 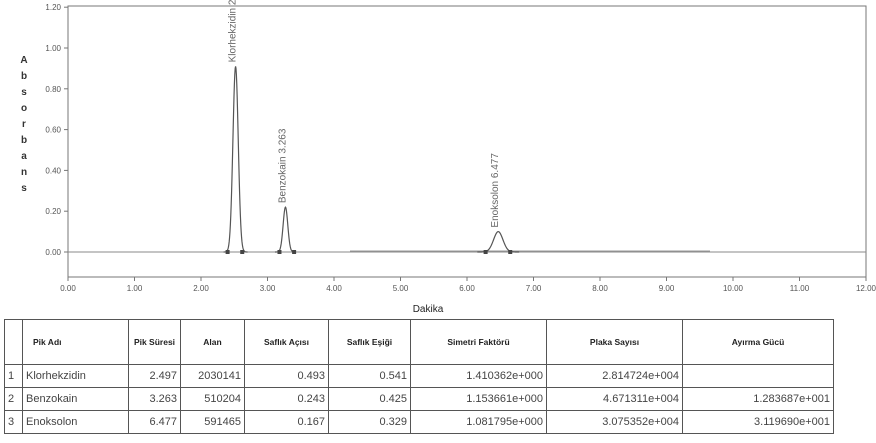 I want to click on row-resolution, so click(x=758, y=376).